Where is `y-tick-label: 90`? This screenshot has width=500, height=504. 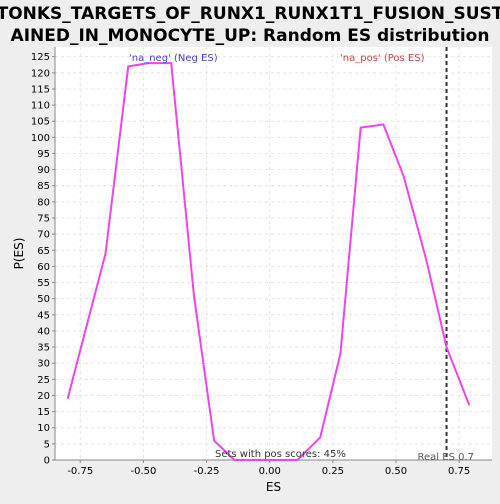
y-tick-label: 90 is located at coordinates (43, 170).